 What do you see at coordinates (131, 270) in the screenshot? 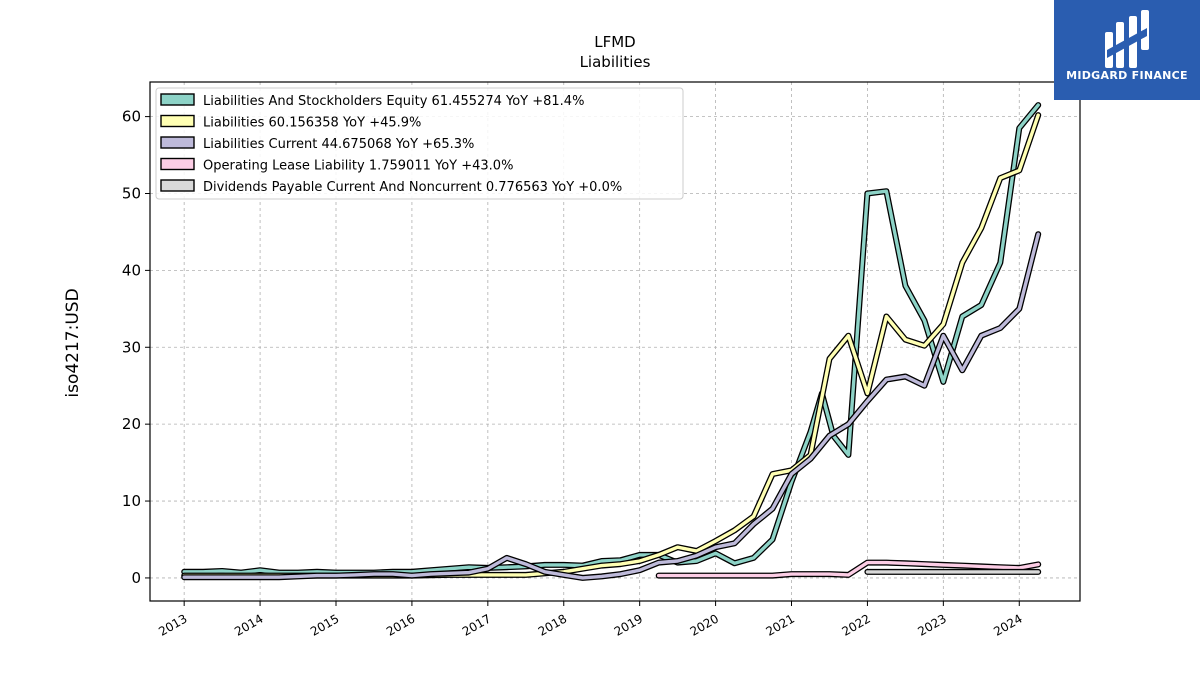
I see `y-tick-label: 40` at bounding box center [131, 270].